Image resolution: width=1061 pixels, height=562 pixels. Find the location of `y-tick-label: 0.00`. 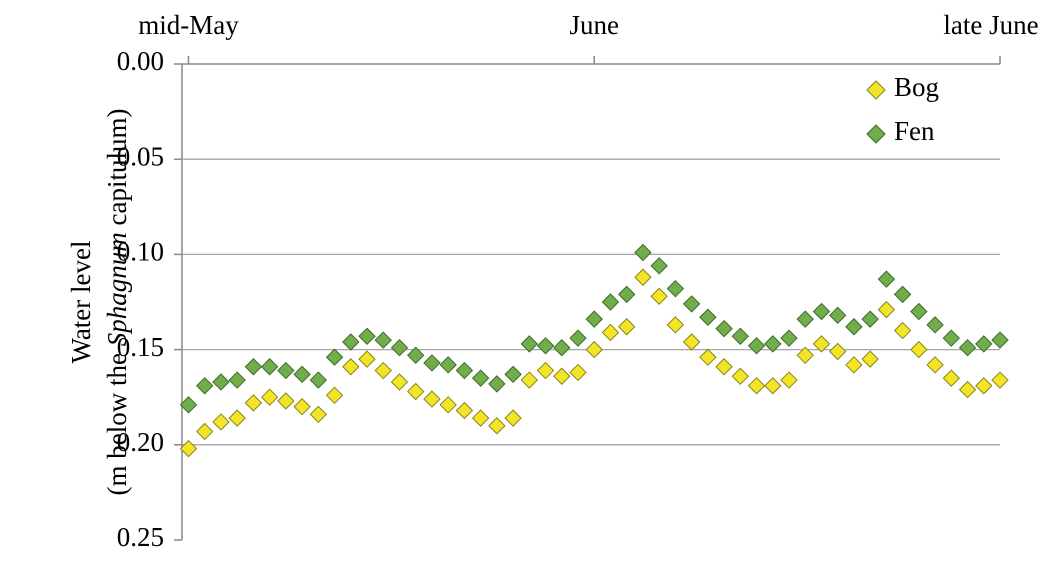

y-tick-label: 0.00 is located at coordinates (140, 61).